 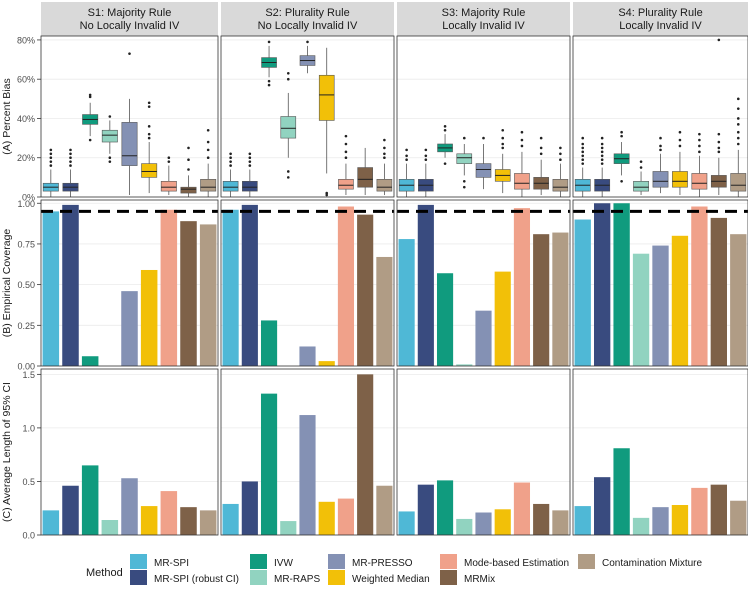 What do you see at coordinates (660, 26) in the screenshot?
I see `facet-strip-label: Locally Invalid IV` at bounding box center [660, 26].